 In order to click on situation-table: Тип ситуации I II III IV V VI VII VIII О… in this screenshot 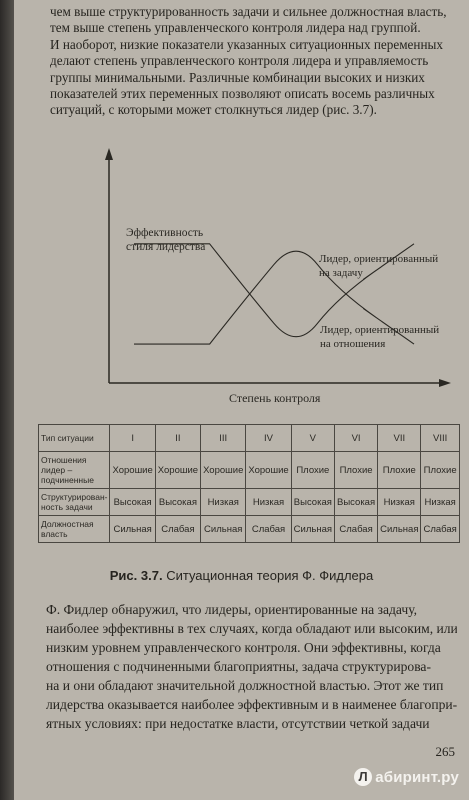, I will do `click(248, 483)`.